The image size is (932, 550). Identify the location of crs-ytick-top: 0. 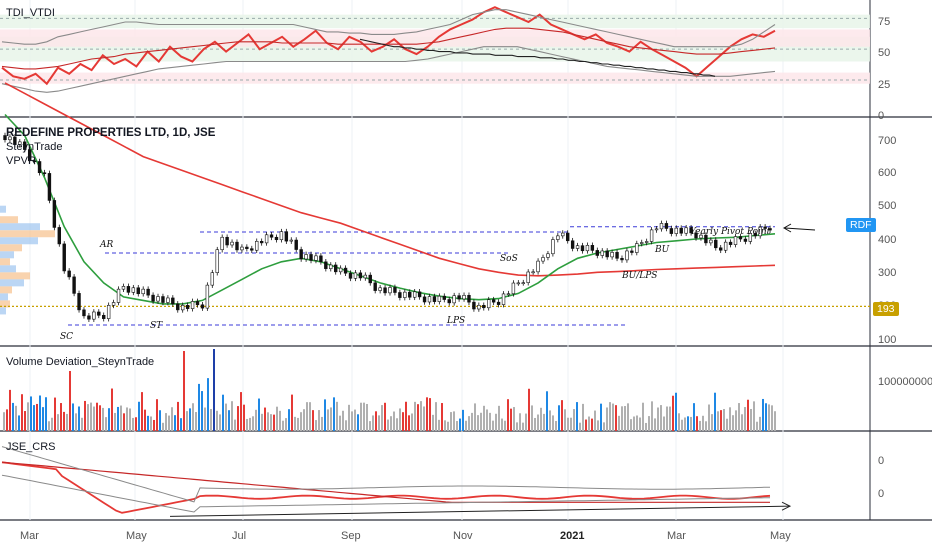
(881, 461).